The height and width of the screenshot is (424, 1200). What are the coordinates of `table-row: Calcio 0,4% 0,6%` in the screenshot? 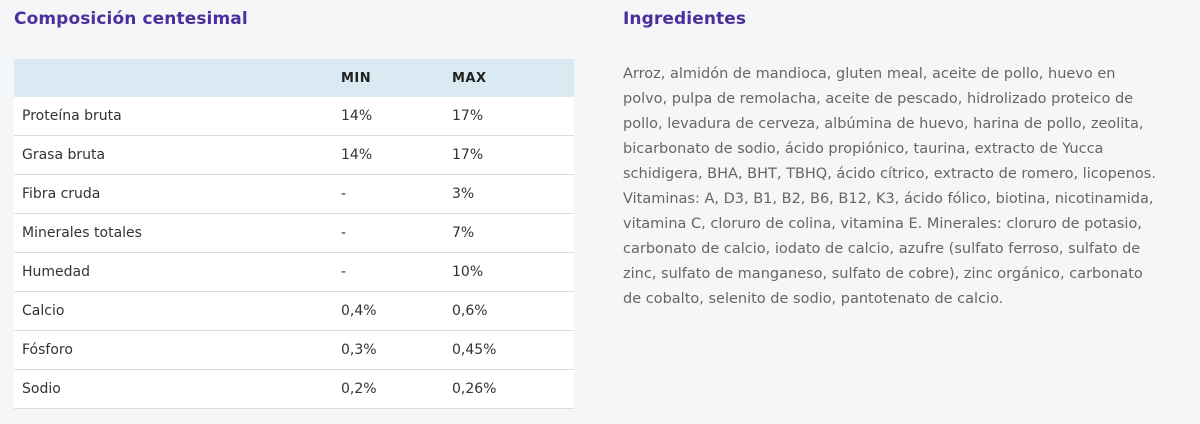 It's located at (294, 311).